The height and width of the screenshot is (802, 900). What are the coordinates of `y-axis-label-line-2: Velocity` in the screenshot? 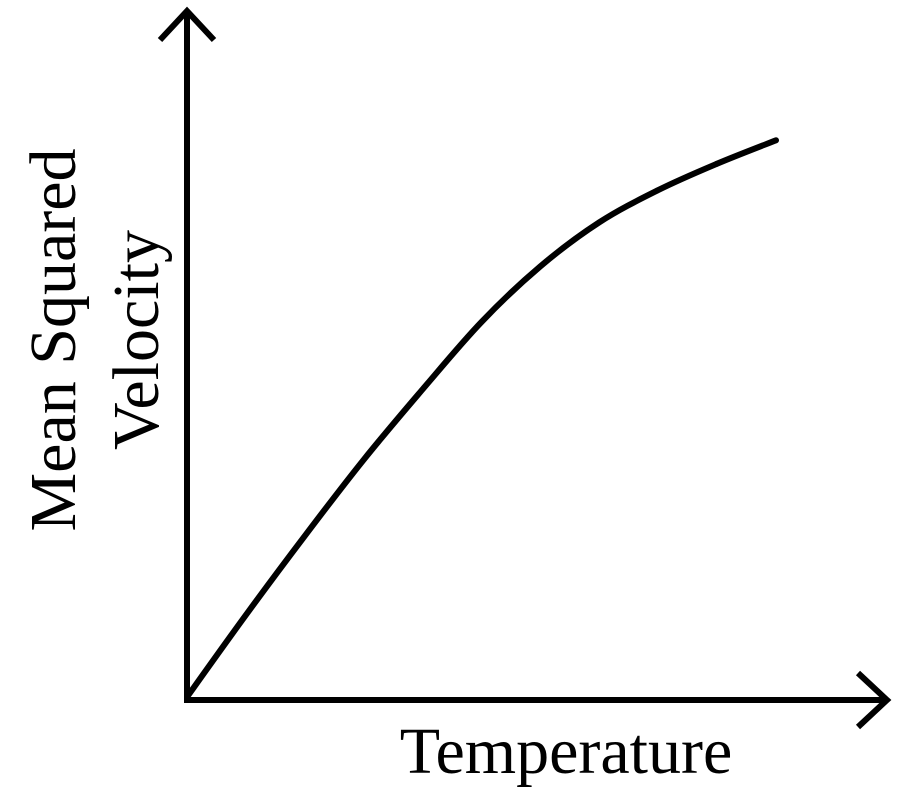 It's located at (136, 340).